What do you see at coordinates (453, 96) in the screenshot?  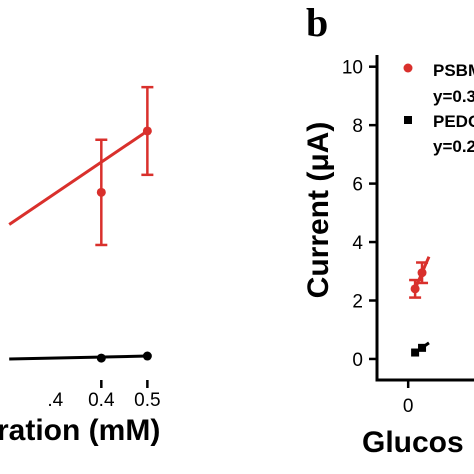 I see `legend-equation-0: y=0.3` at bounding box center [453, 96].